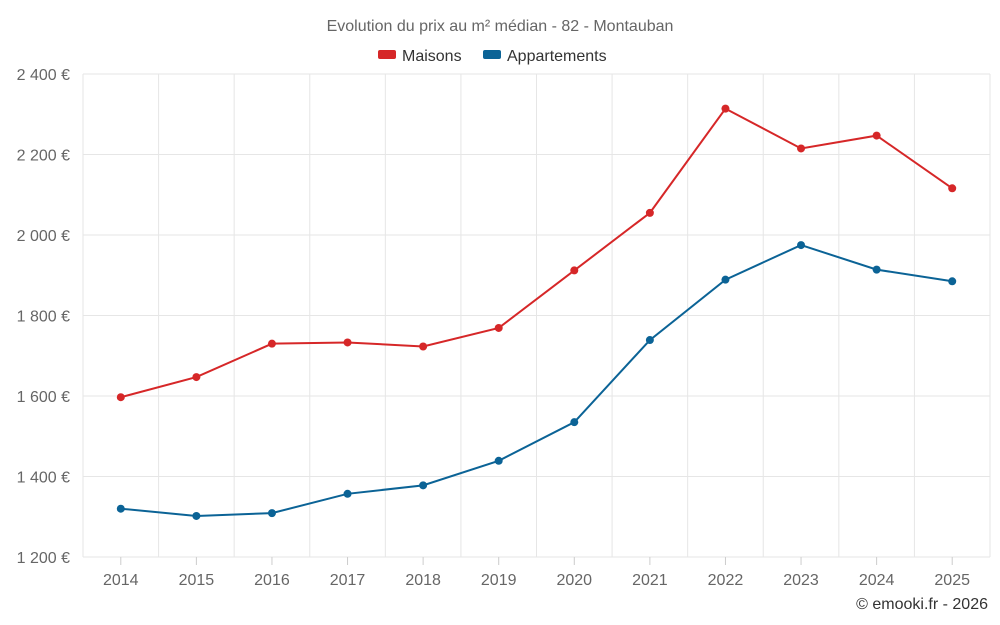 The width and height of the screenshot is (1000, 625). Describe the element at coordinates (43, 558) in the screenshot. I see `y-tick-label: 1 200 €` at that location.